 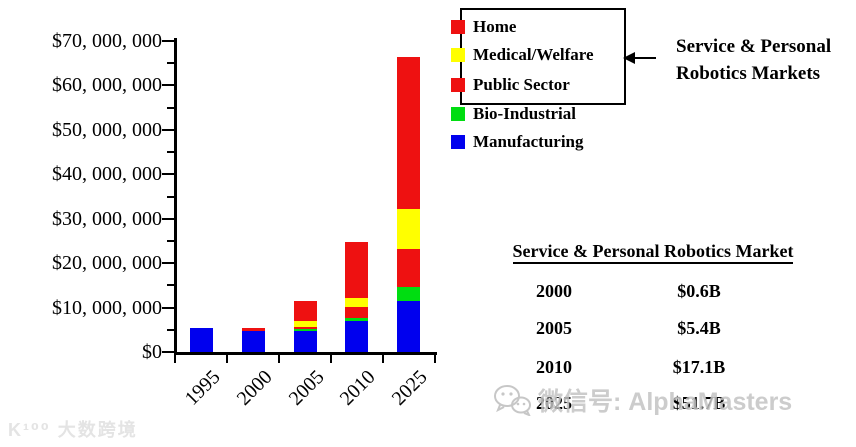 What do you see at coordinates (357, 388) in the screenshot?
I see `x-axis-label-2010: 2010` at bounding box center [357, 388].